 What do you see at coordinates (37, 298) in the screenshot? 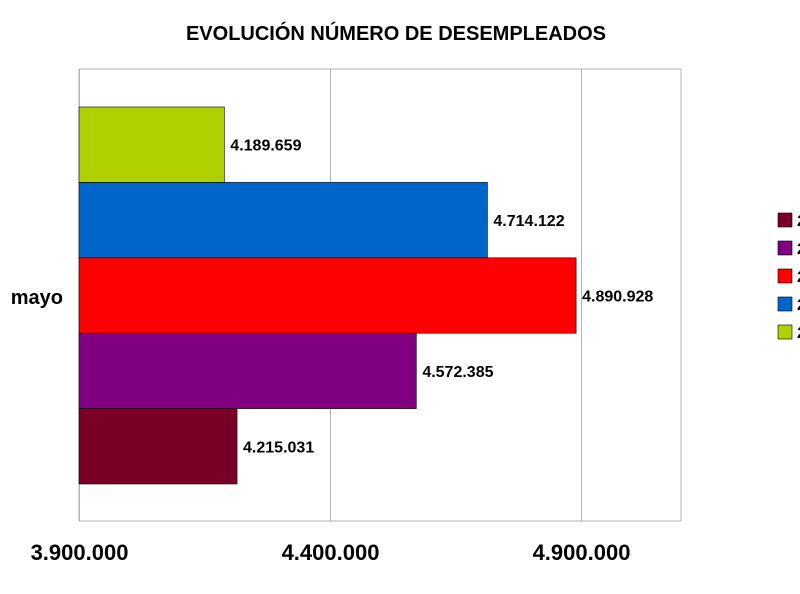
I see `category-label: mayo` at bounding box center [37, 298].